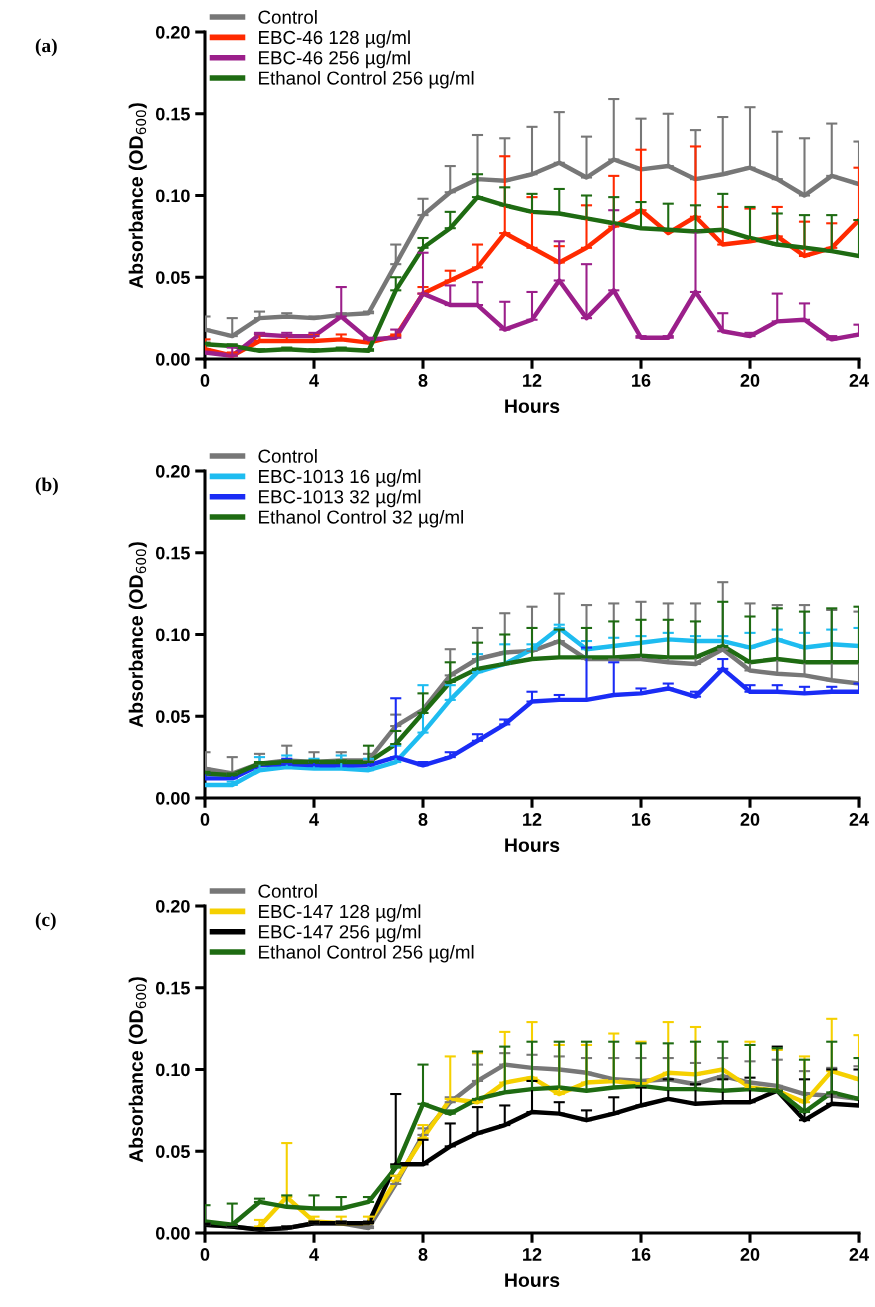  Describe the element at coordinates (340, 498) in the screenshot. I see `legend-label: EBC-1013 32 µg/ml` at that location.